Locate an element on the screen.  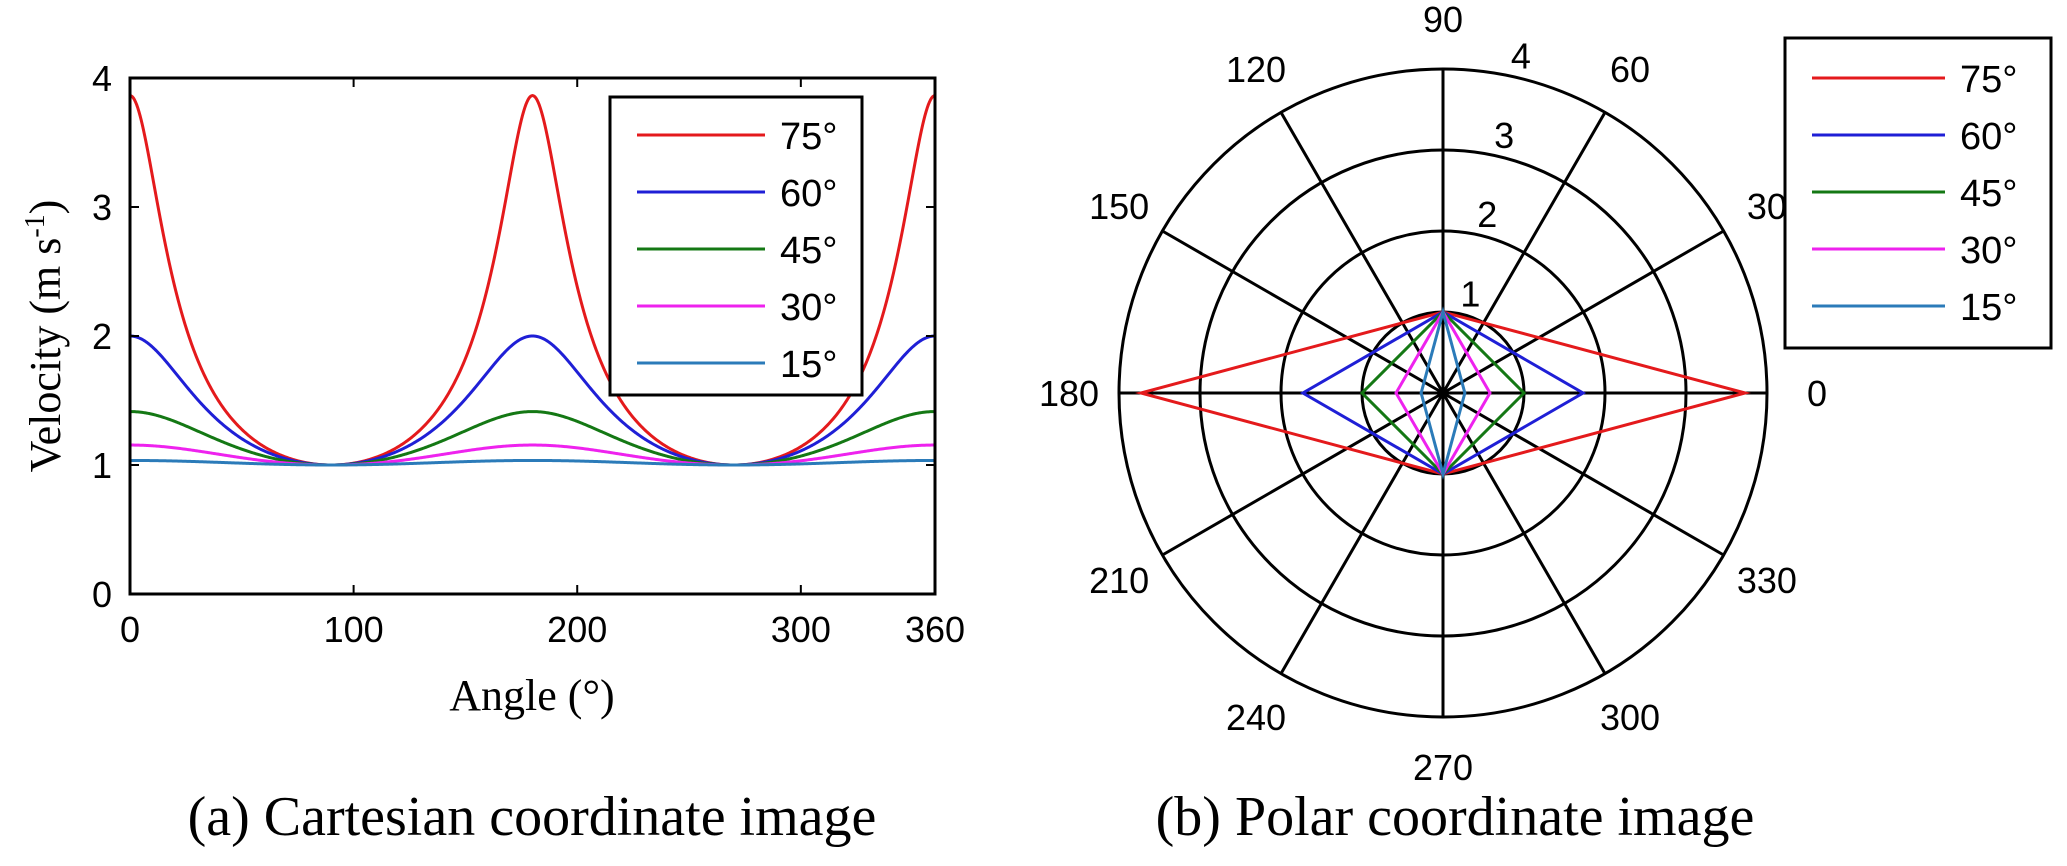
polar-angle-label-240: 240 is located at coordinates (1256, 717).